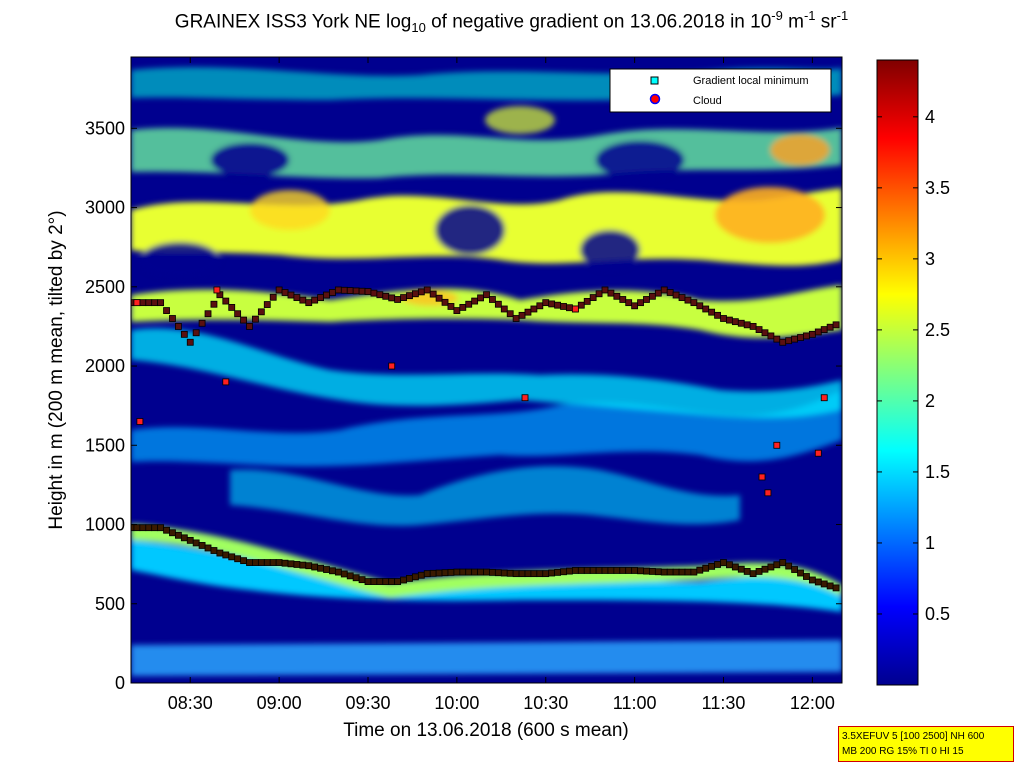 This screenshot has height=767, width=1023. Describe the element at coordinates (930, 259) in the screenshot. I see `colorbar-tick-label: 3` at that location.